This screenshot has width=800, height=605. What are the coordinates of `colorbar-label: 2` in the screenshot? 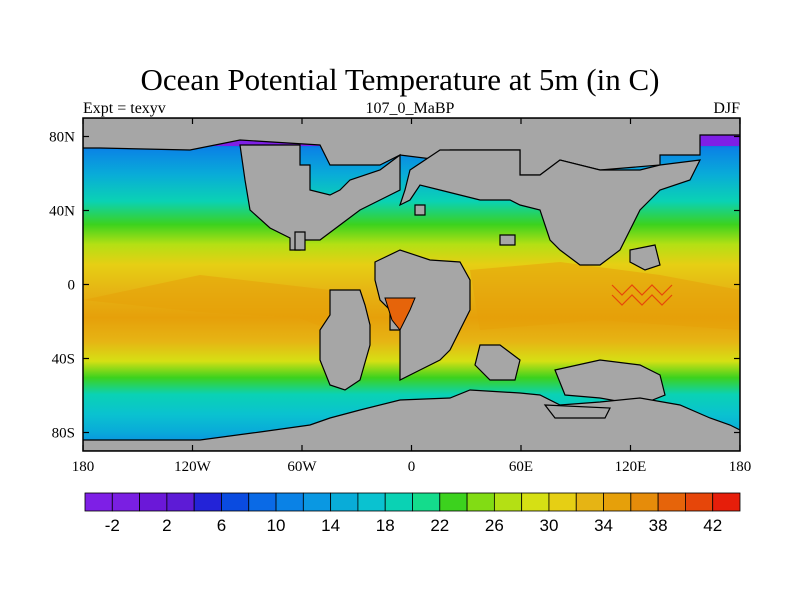 It's located at (166, 525).